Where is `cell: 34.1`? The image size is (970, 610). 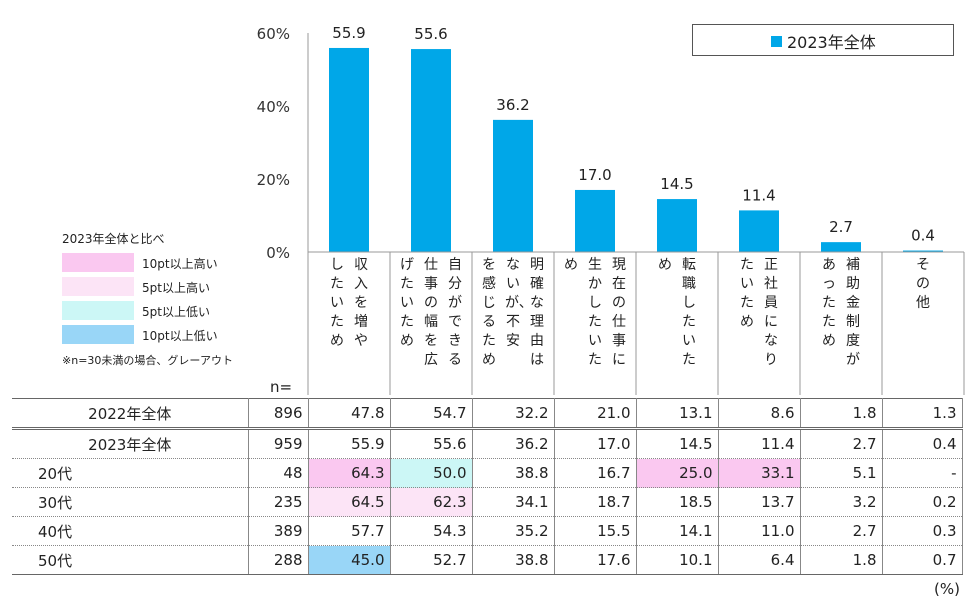
cell: 34.1 is located at coordinates (513, 502).